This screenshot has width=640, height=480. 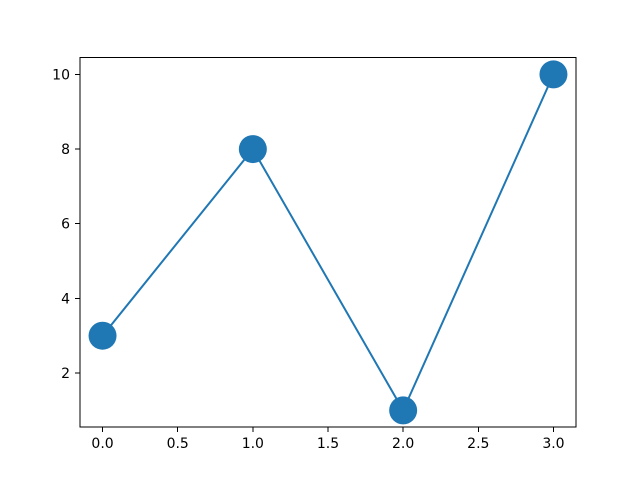 I want to click on y-tick-label: 4, so click(x=65, y=299).